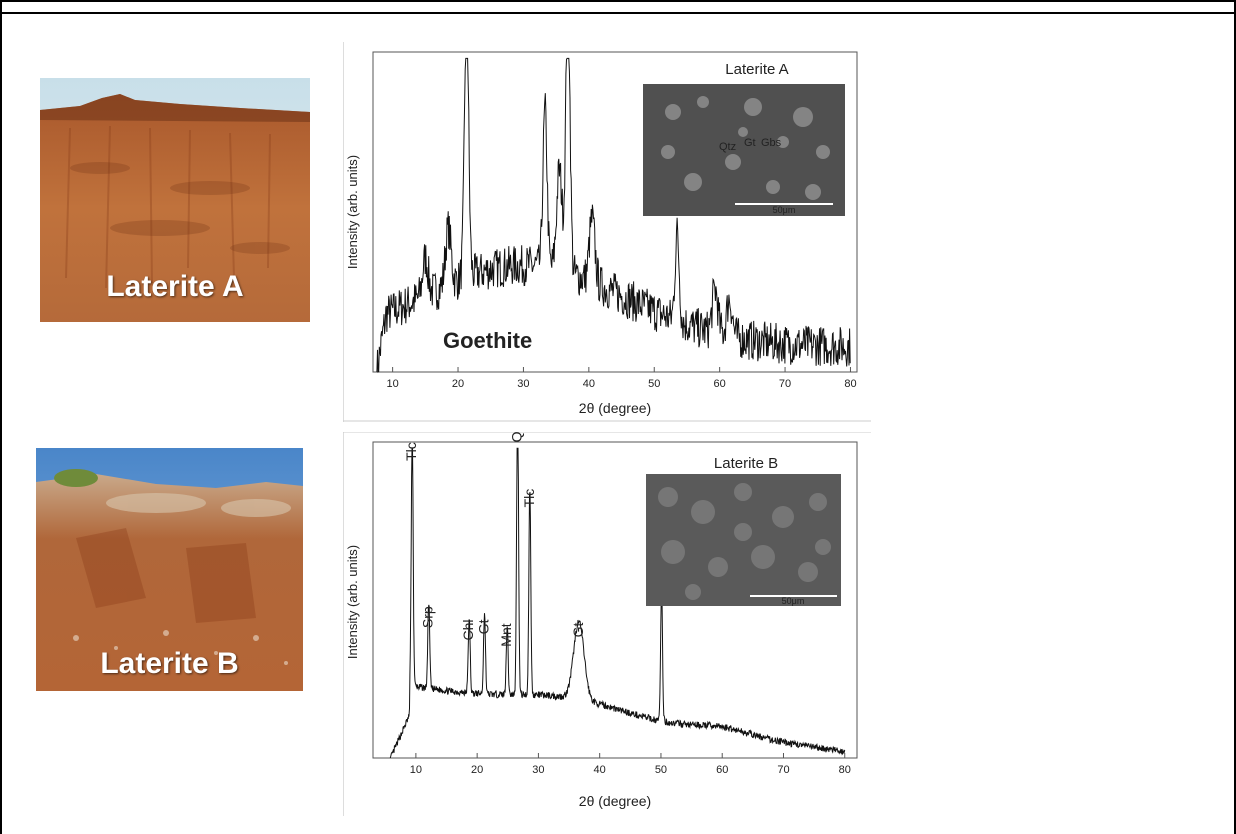 This screenshot has height=834, width=1236. I want to click on peak-label: Chl, so click(468, 629).